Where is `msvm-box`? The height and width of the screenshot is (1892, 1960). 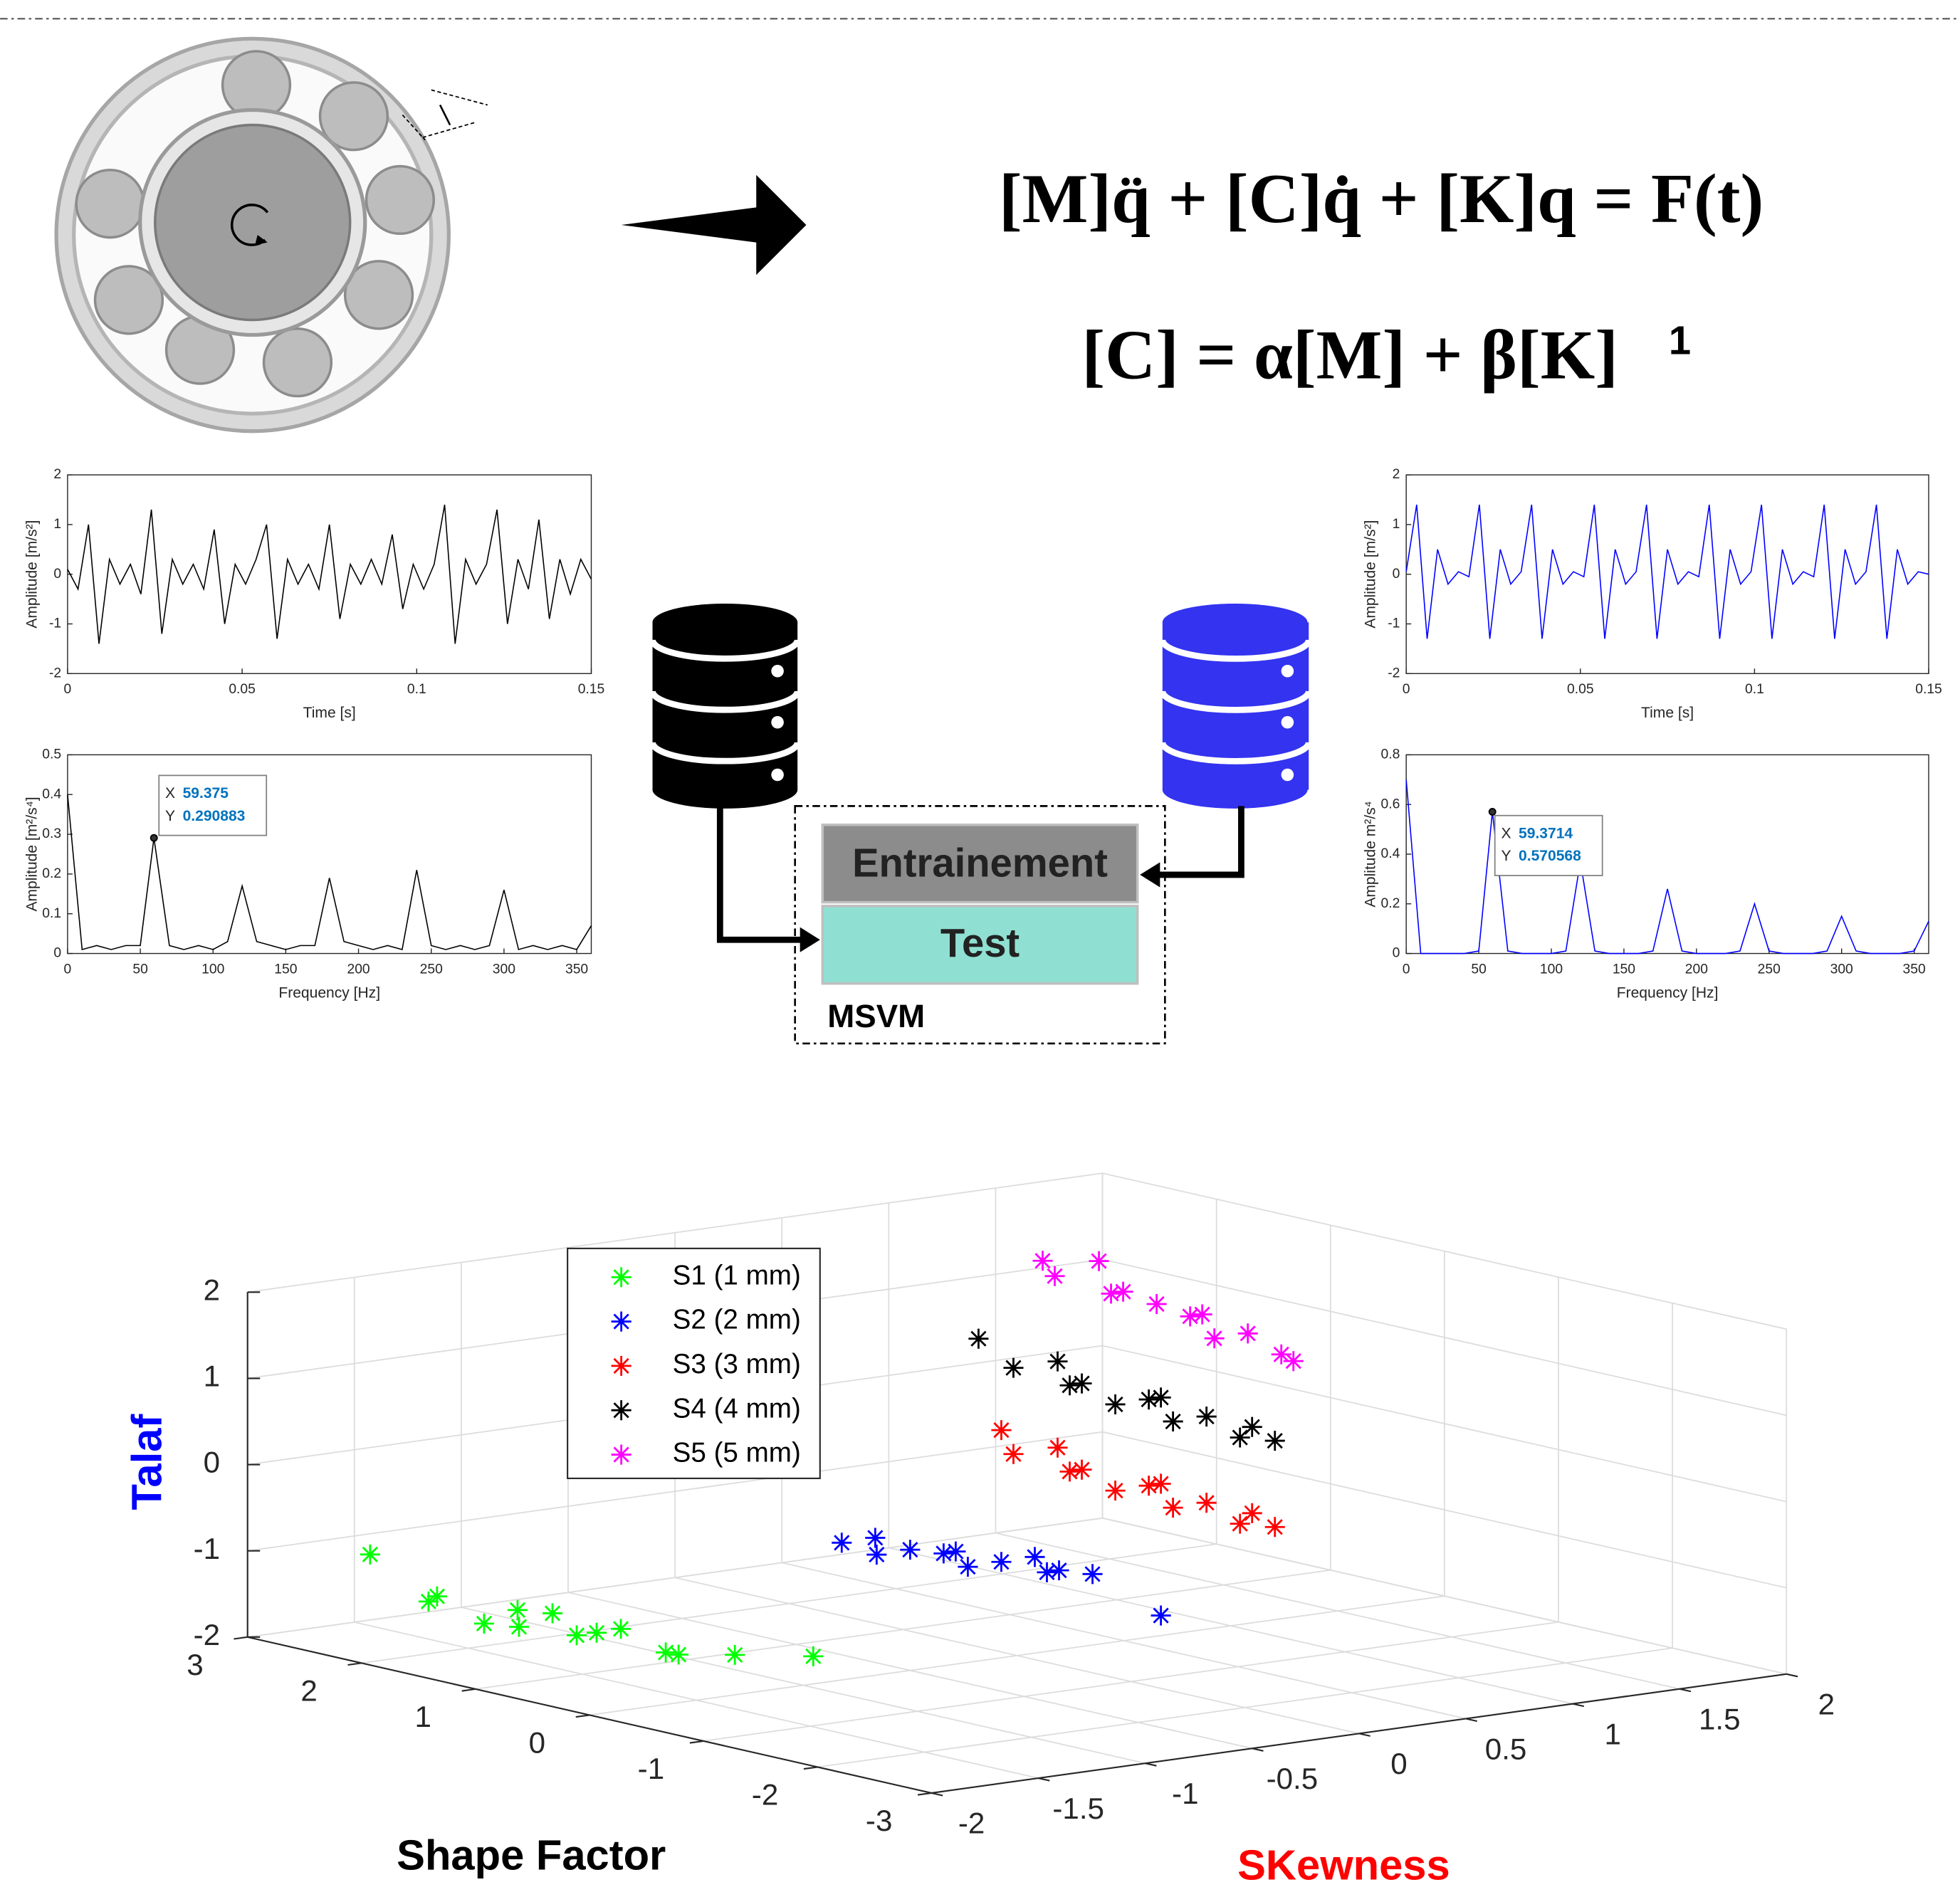 msvm-box is located at coordinates (980, 925).